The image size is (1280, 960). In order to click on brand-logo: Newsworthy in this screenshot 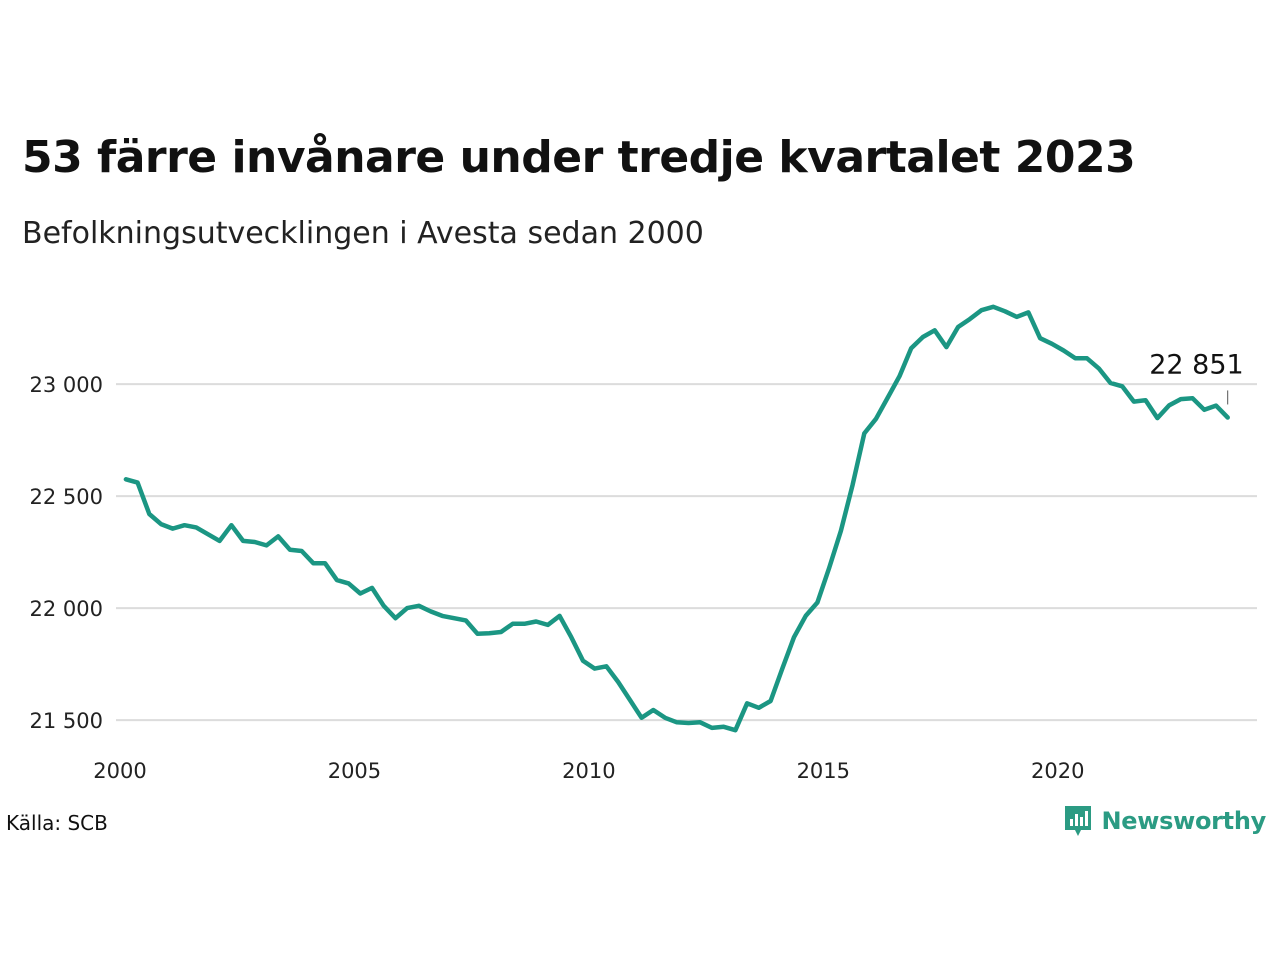, I will do `click(1164, 821)`.